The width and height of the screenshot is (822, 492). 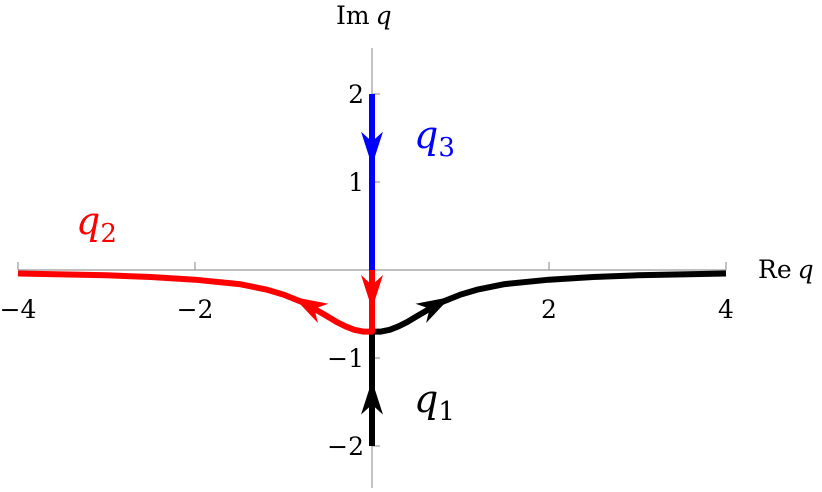 I want to click on label-q3: q3, so click(x=434, y=138).